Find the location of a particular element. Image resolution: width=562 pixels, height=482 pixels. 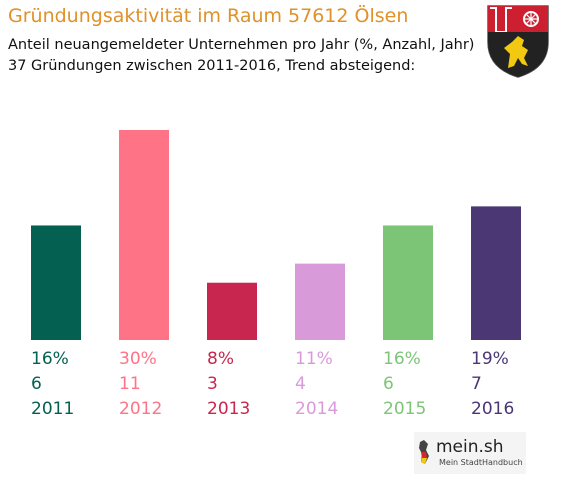

year-label-2011: 2011 is located at coordinates (52, 409).